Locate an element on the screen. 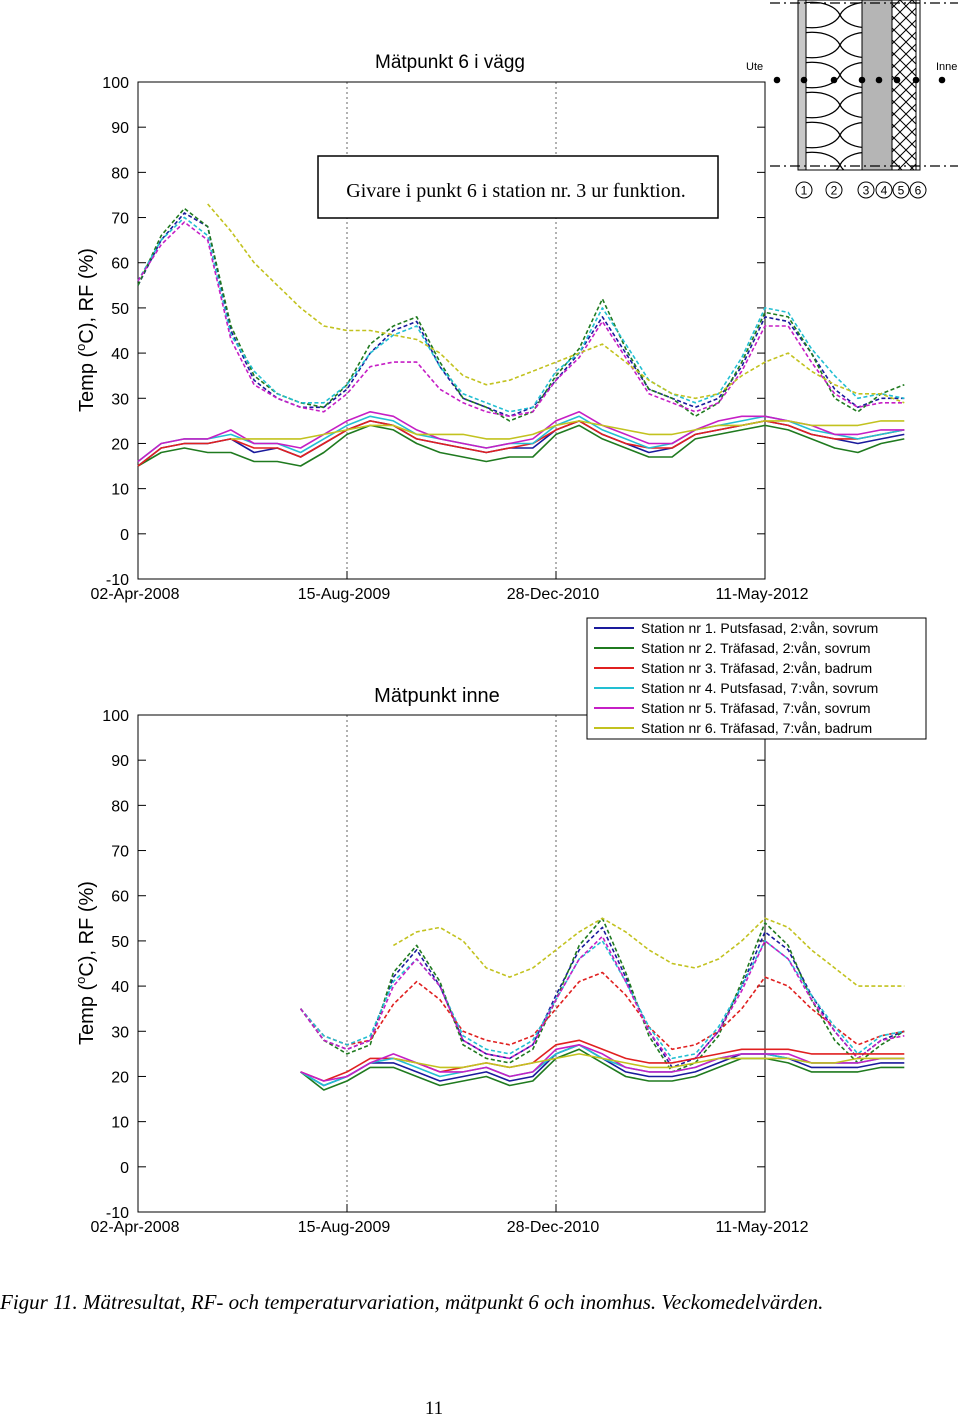 The height and width of the screenshot is (1423, 960). inner-board is located at coordinates (918, 85).